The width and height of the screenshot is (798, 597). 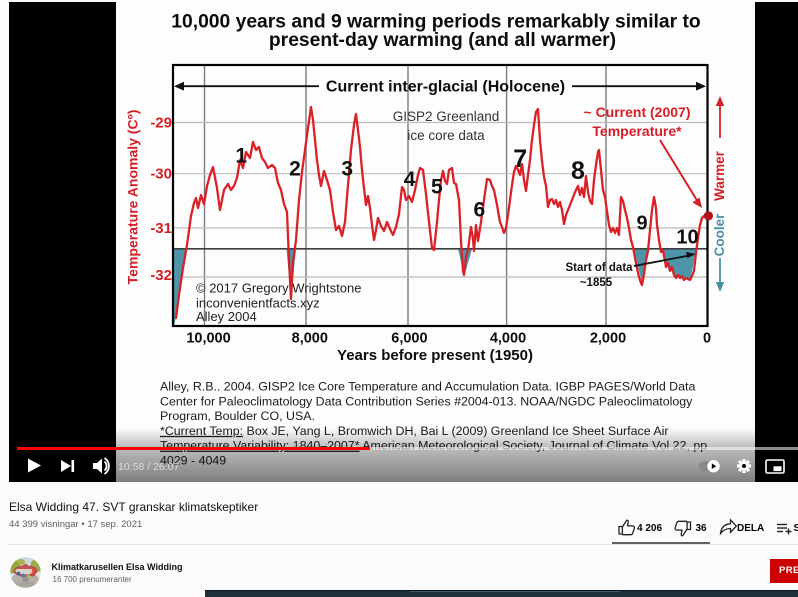 I want to click on svg-text: -31, so click(x=161, y=228).